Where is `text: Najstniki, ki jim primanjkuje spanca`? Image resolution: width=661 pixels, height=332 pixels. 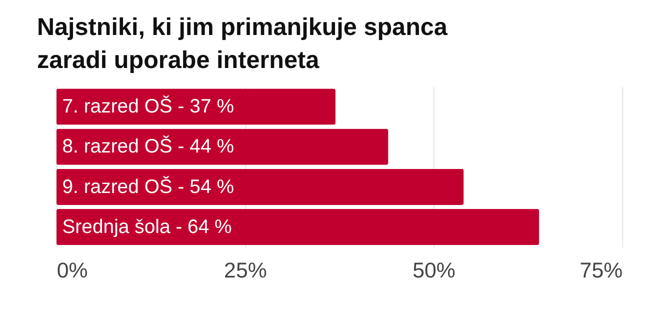
text: Najstniki, ki jim primanjkuje spanca is located at coordinates (242, 28).